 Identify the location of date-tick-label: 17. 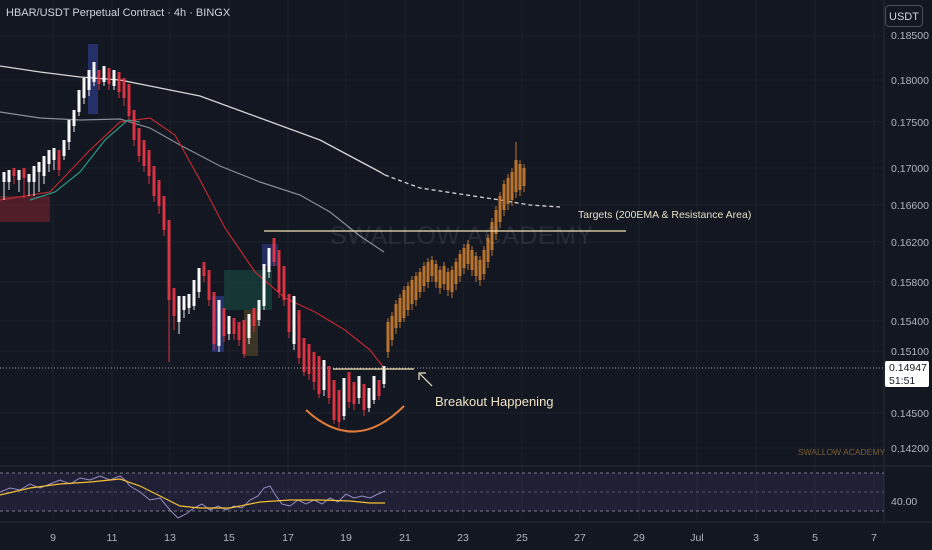
(288, 538).